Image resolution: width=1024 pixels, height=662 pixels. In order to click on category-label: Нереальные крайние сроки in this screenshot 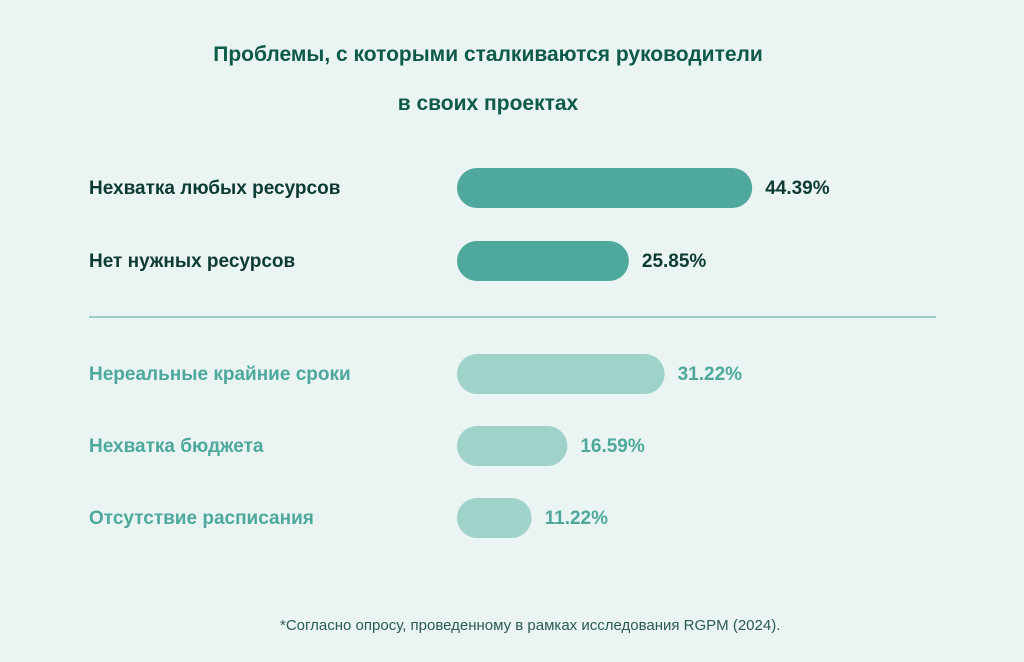, I will do `click(220, 374)`.